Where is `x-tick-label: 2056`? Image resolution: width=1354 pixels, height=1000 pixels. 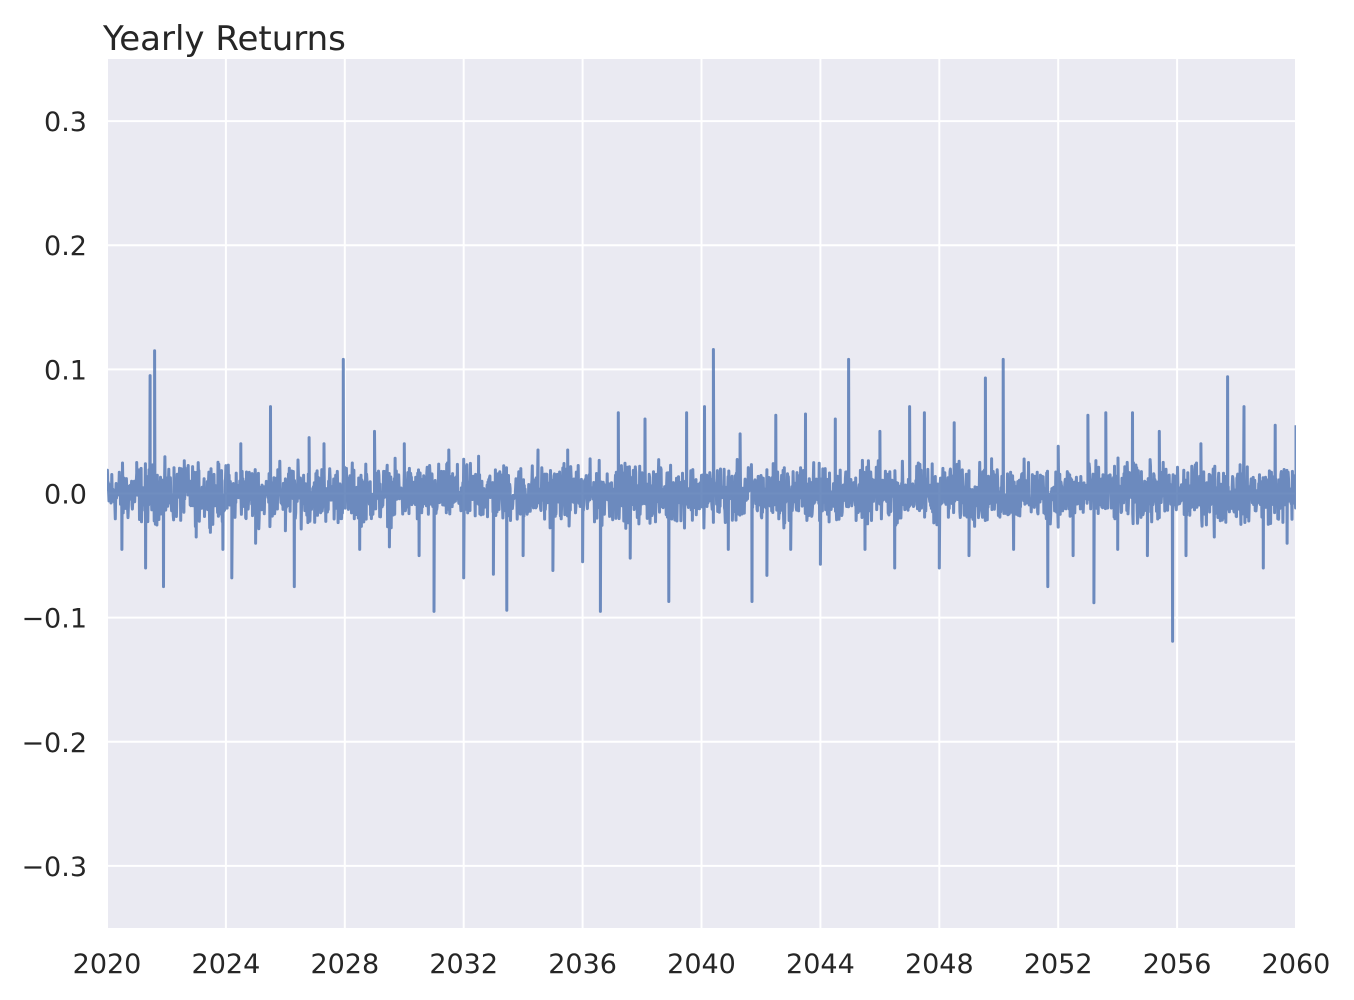
x-tick-label: 2056 is located at coordinates (1177, 964).